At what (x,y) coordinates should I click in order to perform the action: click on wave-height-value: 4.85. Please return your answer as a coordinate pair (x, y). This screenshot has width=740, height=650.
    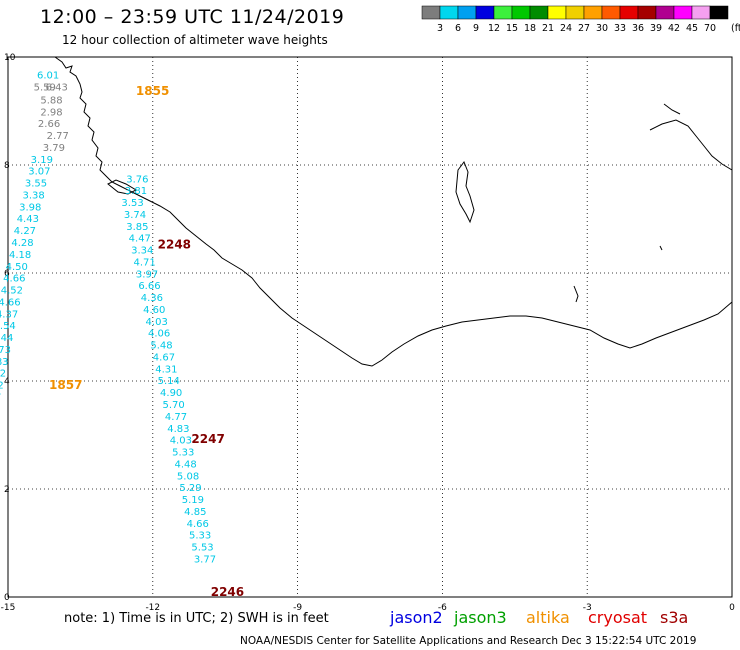
    Looking at the image, I should click on (195, 512).